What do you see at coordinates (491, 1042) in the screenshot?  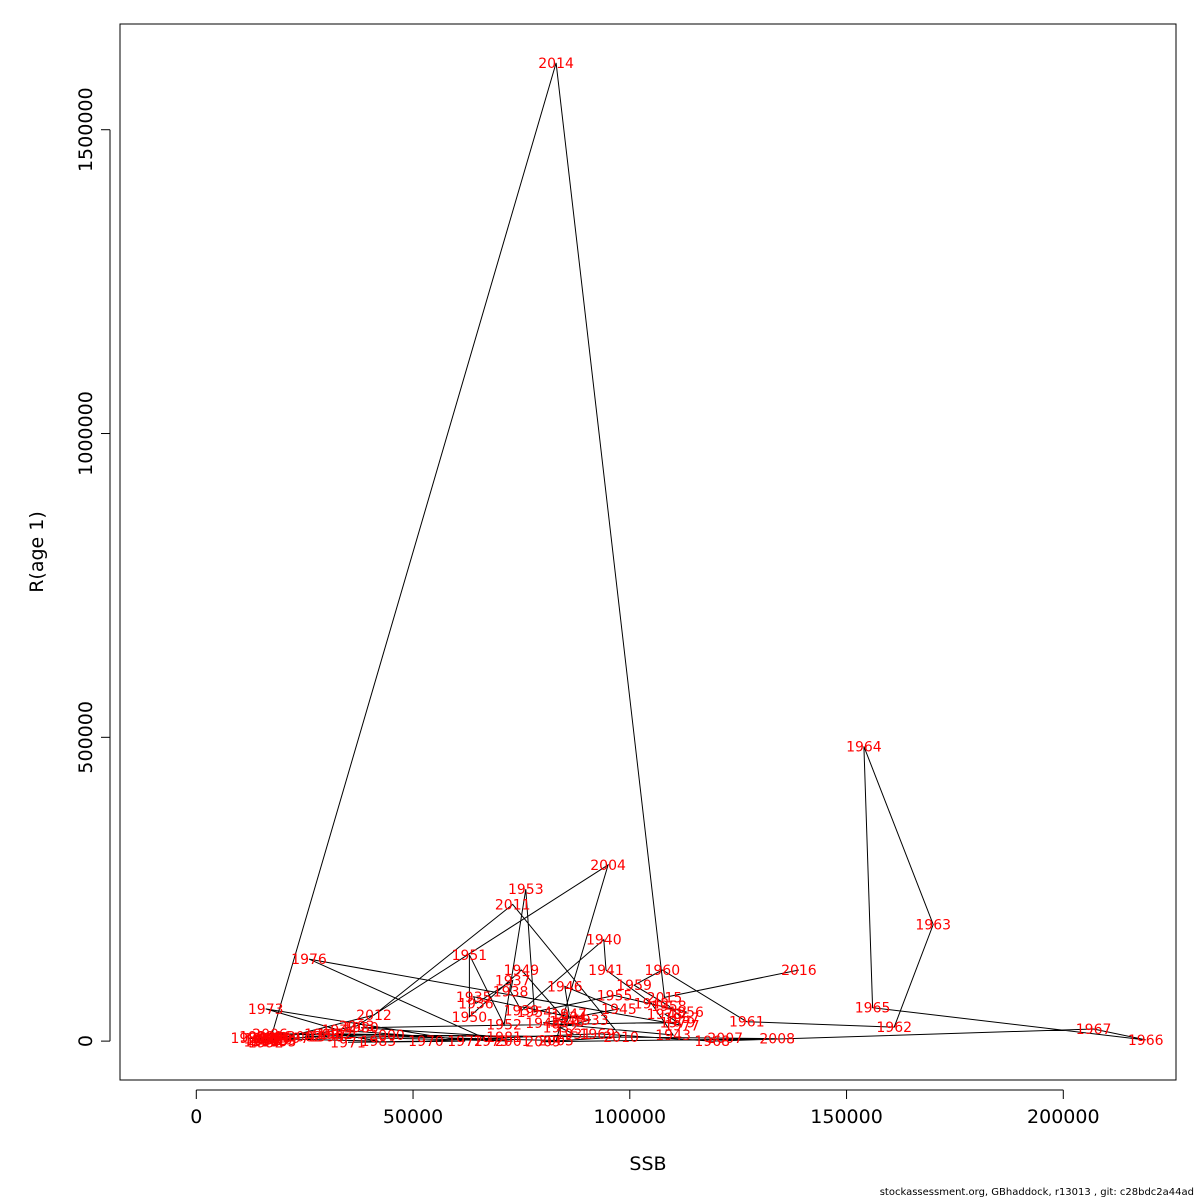 I see `point-label-1975: 1975` at bounding box center [491, 1042].